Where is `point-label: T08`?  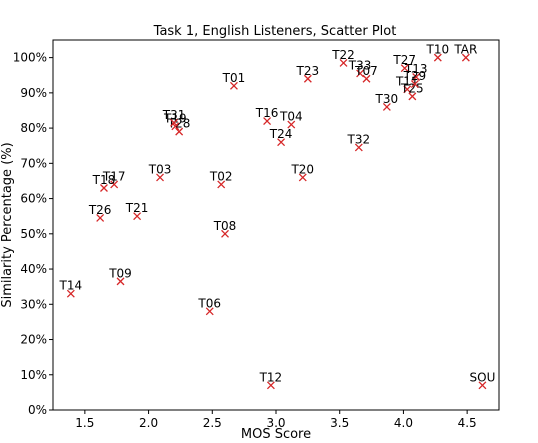 point-label: T08 is located at coordinates (225, 226).